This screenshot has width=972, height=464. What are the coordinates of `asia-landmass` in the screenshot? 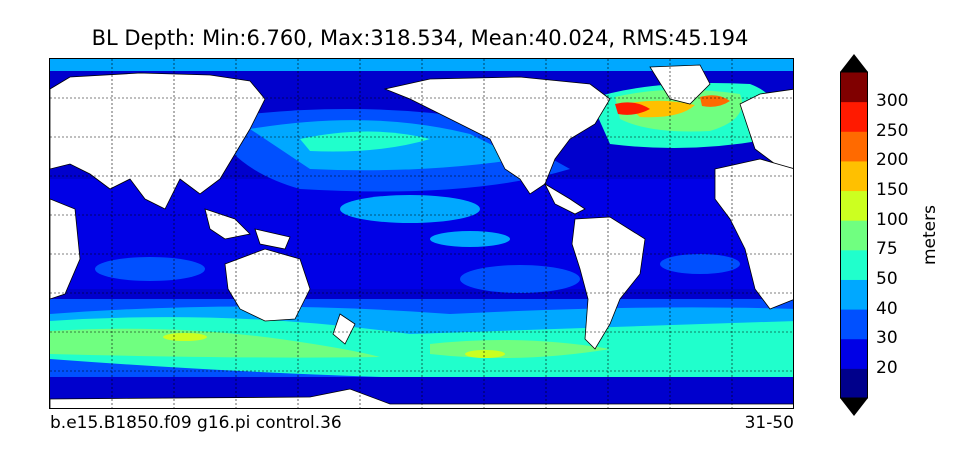 It's located at (158, 141).